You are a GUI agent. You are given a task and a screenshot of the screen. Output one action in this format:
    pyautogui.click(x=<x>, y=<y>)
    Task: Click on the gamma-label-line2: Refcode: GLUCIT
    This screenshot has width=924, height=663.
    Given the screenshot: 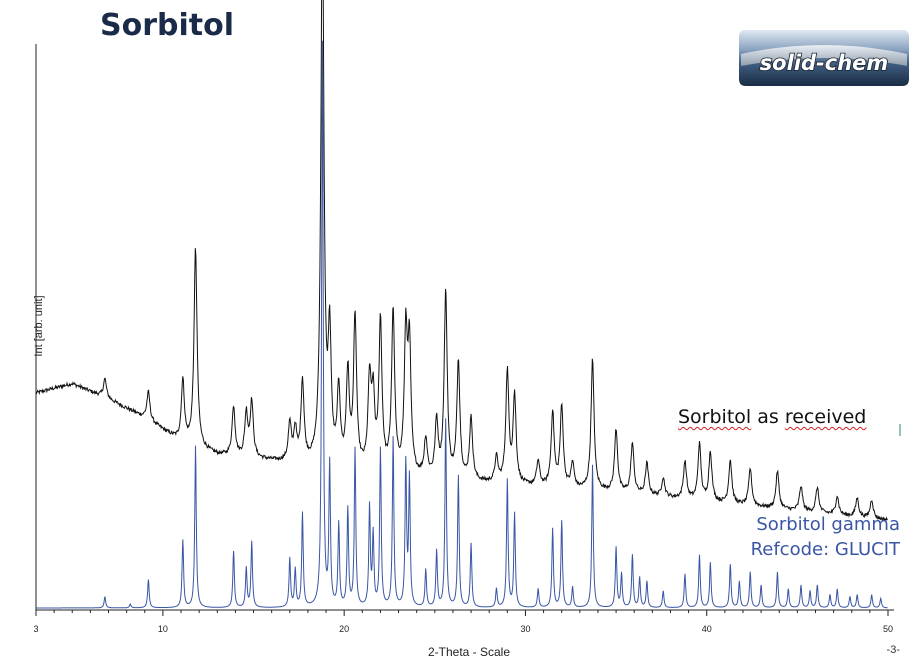 What is the action you would take?
    pyautogui.click(x=825, y=549)
    